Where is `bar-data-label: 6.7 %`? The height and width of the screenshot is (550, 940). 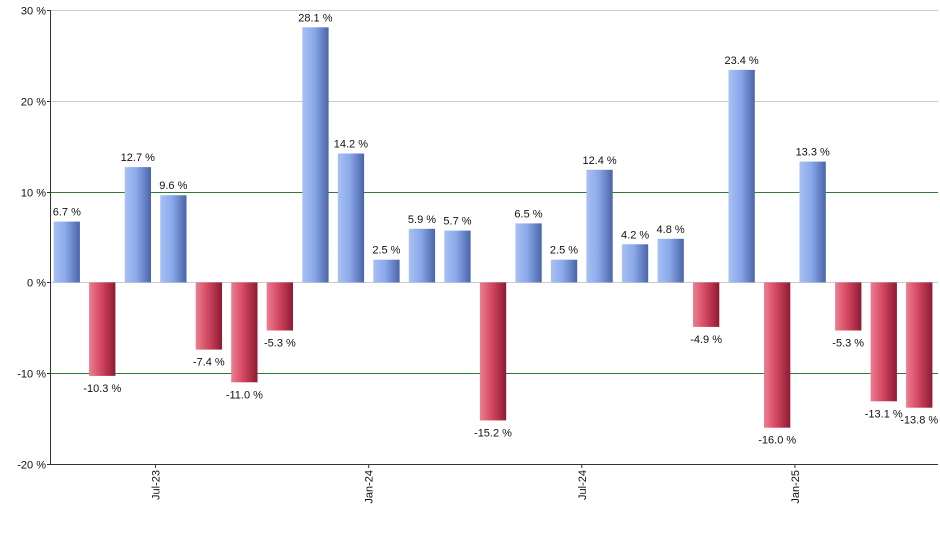
bar-data-label: 6.7 % is located at coordinates (67, 213).